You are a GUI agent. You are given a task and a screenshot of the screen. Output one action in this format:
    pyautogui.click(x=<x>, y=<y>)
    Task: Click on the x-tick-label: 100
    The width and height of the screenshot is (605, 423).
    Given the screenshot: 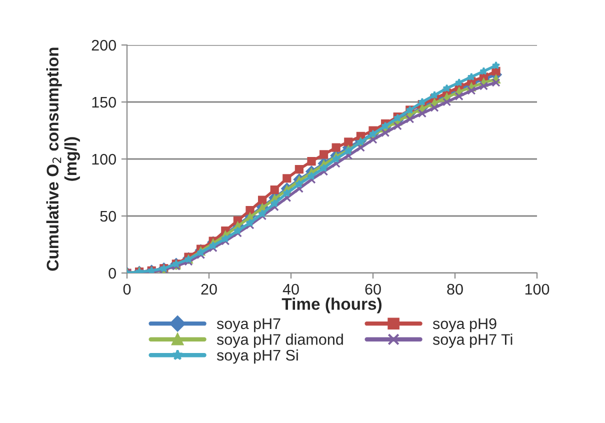 What is the action you would take?
    pyautogui.click(x=537, y=289)
    